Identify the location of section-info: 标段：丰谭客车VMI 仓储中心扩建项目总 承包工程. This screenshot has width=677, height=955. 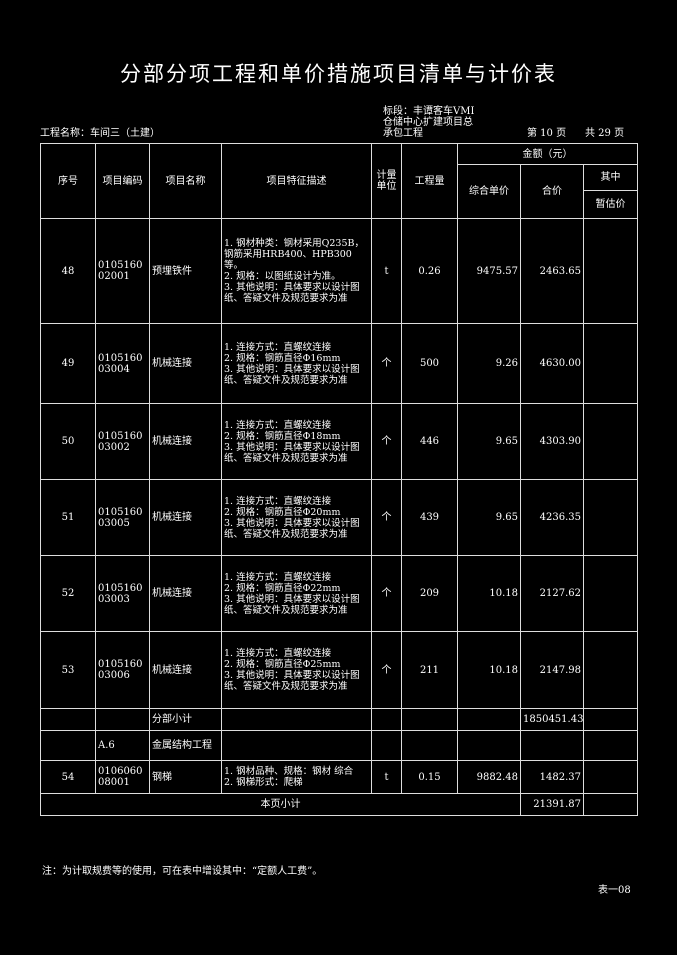
(428, 122).